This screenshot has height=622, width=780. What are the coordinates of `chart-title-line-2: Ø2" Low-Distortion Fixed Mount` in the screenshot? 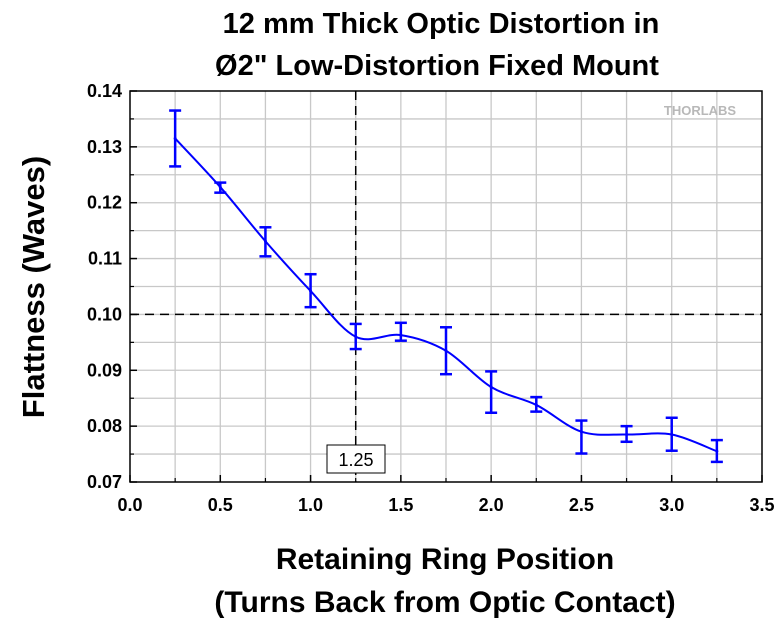 It's located at (437, 66).